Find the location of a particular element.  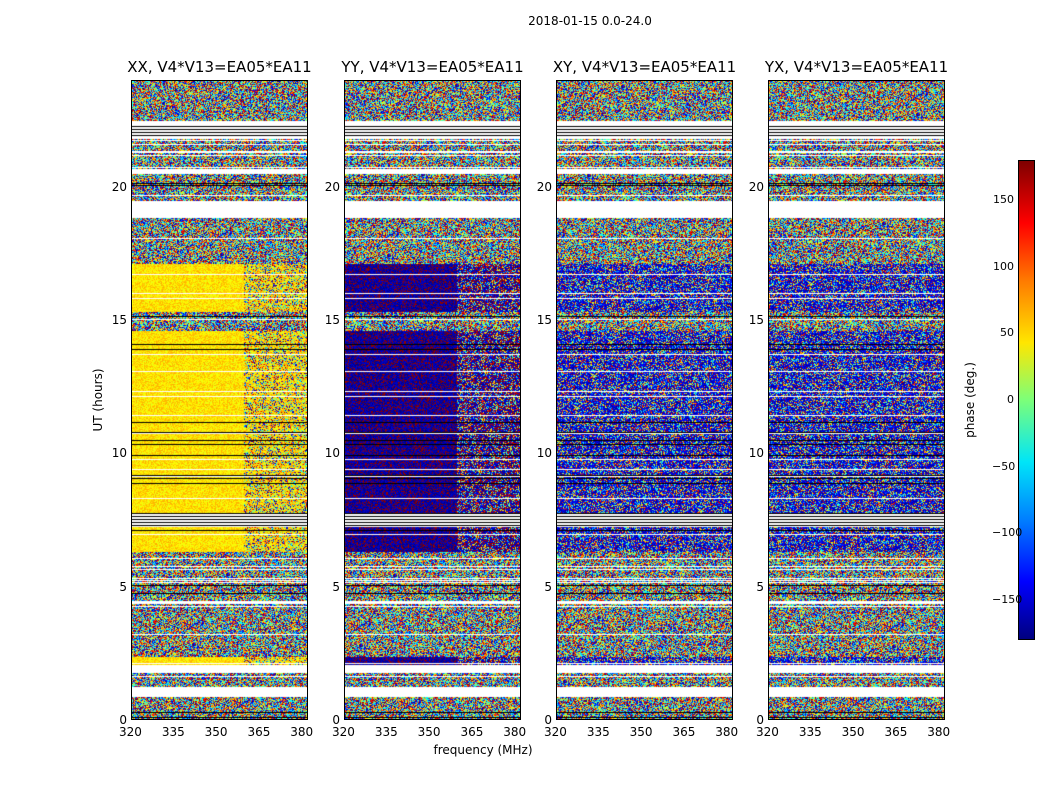

colorbar-tick-label: 100 is located at coordinates (1003, 266).